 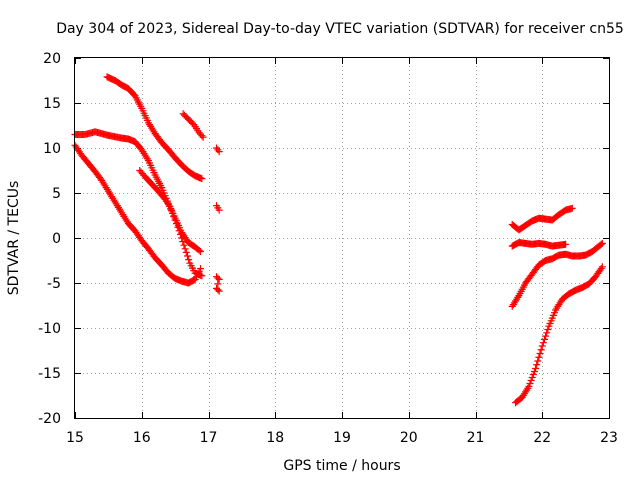 I want to click on series-track-c, so click(x=154, y=128).